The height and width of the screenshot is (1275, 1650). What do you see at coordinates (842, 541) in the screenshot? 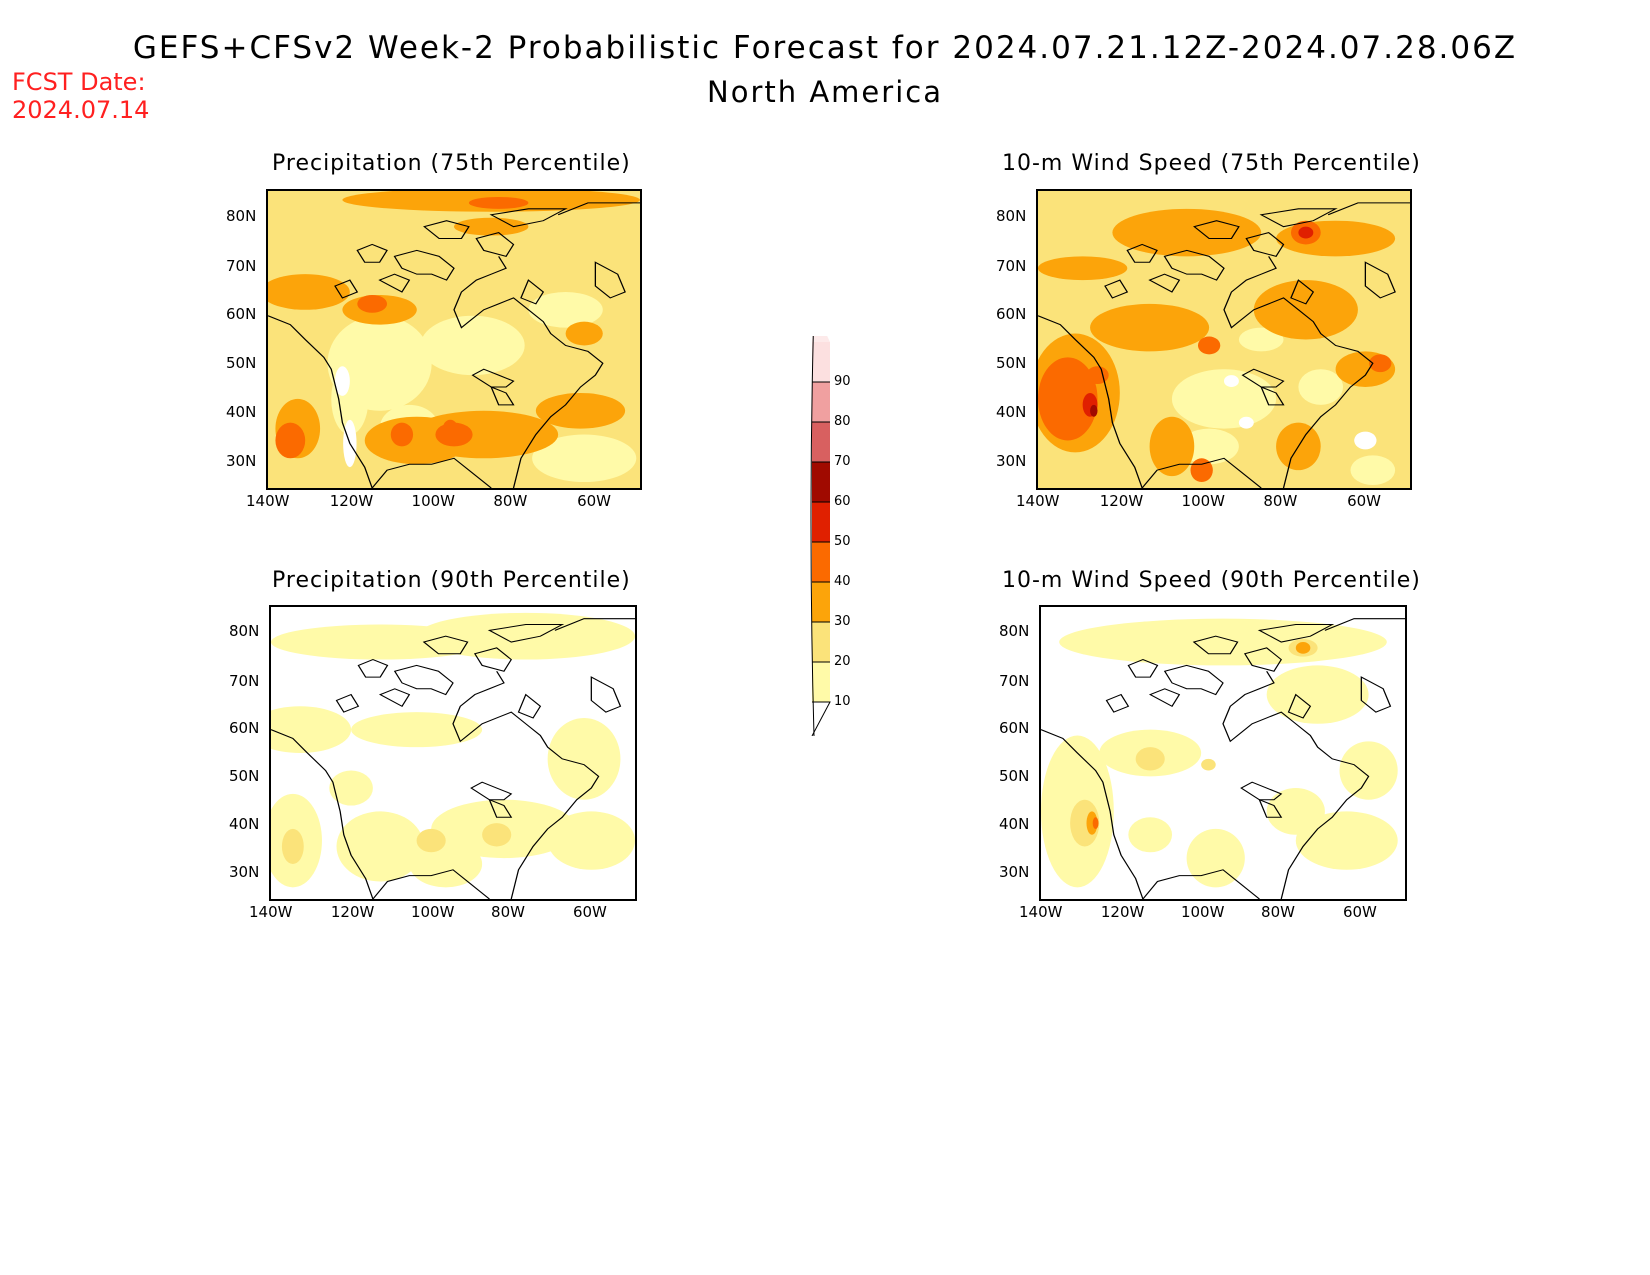
I see `colorbar-level-label: 50` at bounding box center [842, 541].